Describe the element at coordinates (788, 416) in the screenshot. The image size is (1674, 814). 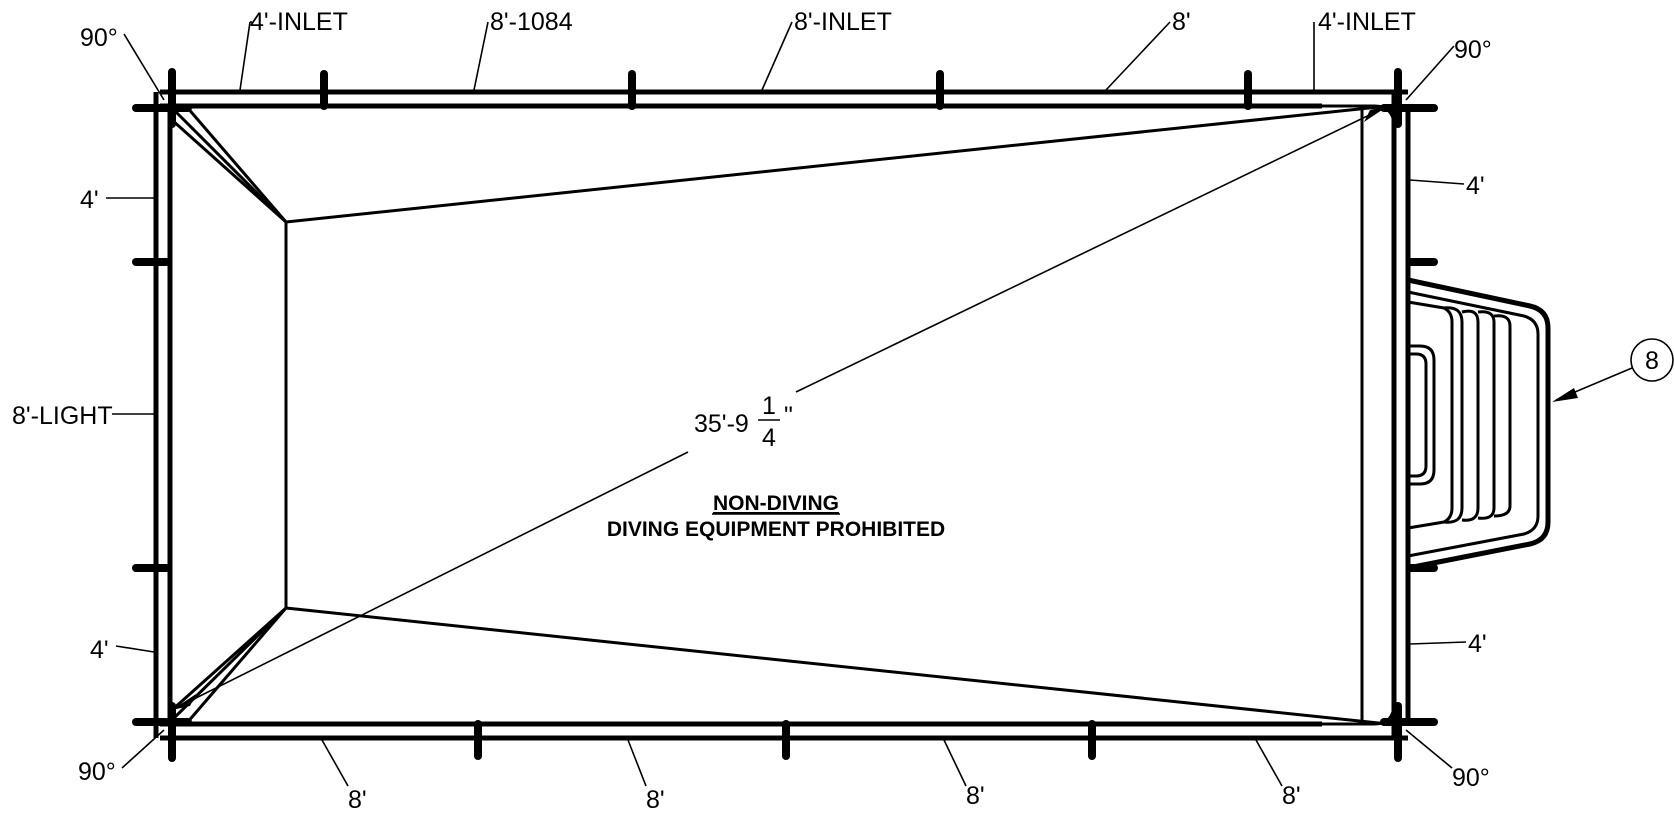
I see `diagonal-unit: "` at that location.